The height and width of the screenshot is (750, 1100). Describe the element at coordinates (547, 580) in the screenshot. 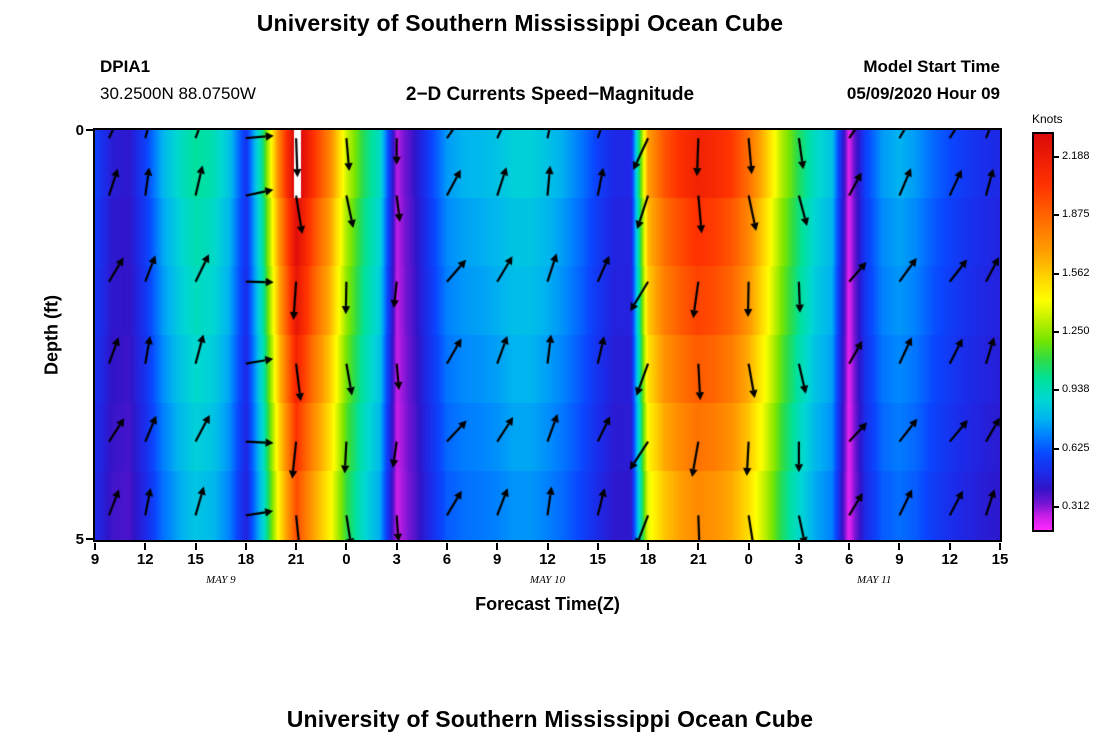

I see `x-axis-date-label: MAY 10` at that location.